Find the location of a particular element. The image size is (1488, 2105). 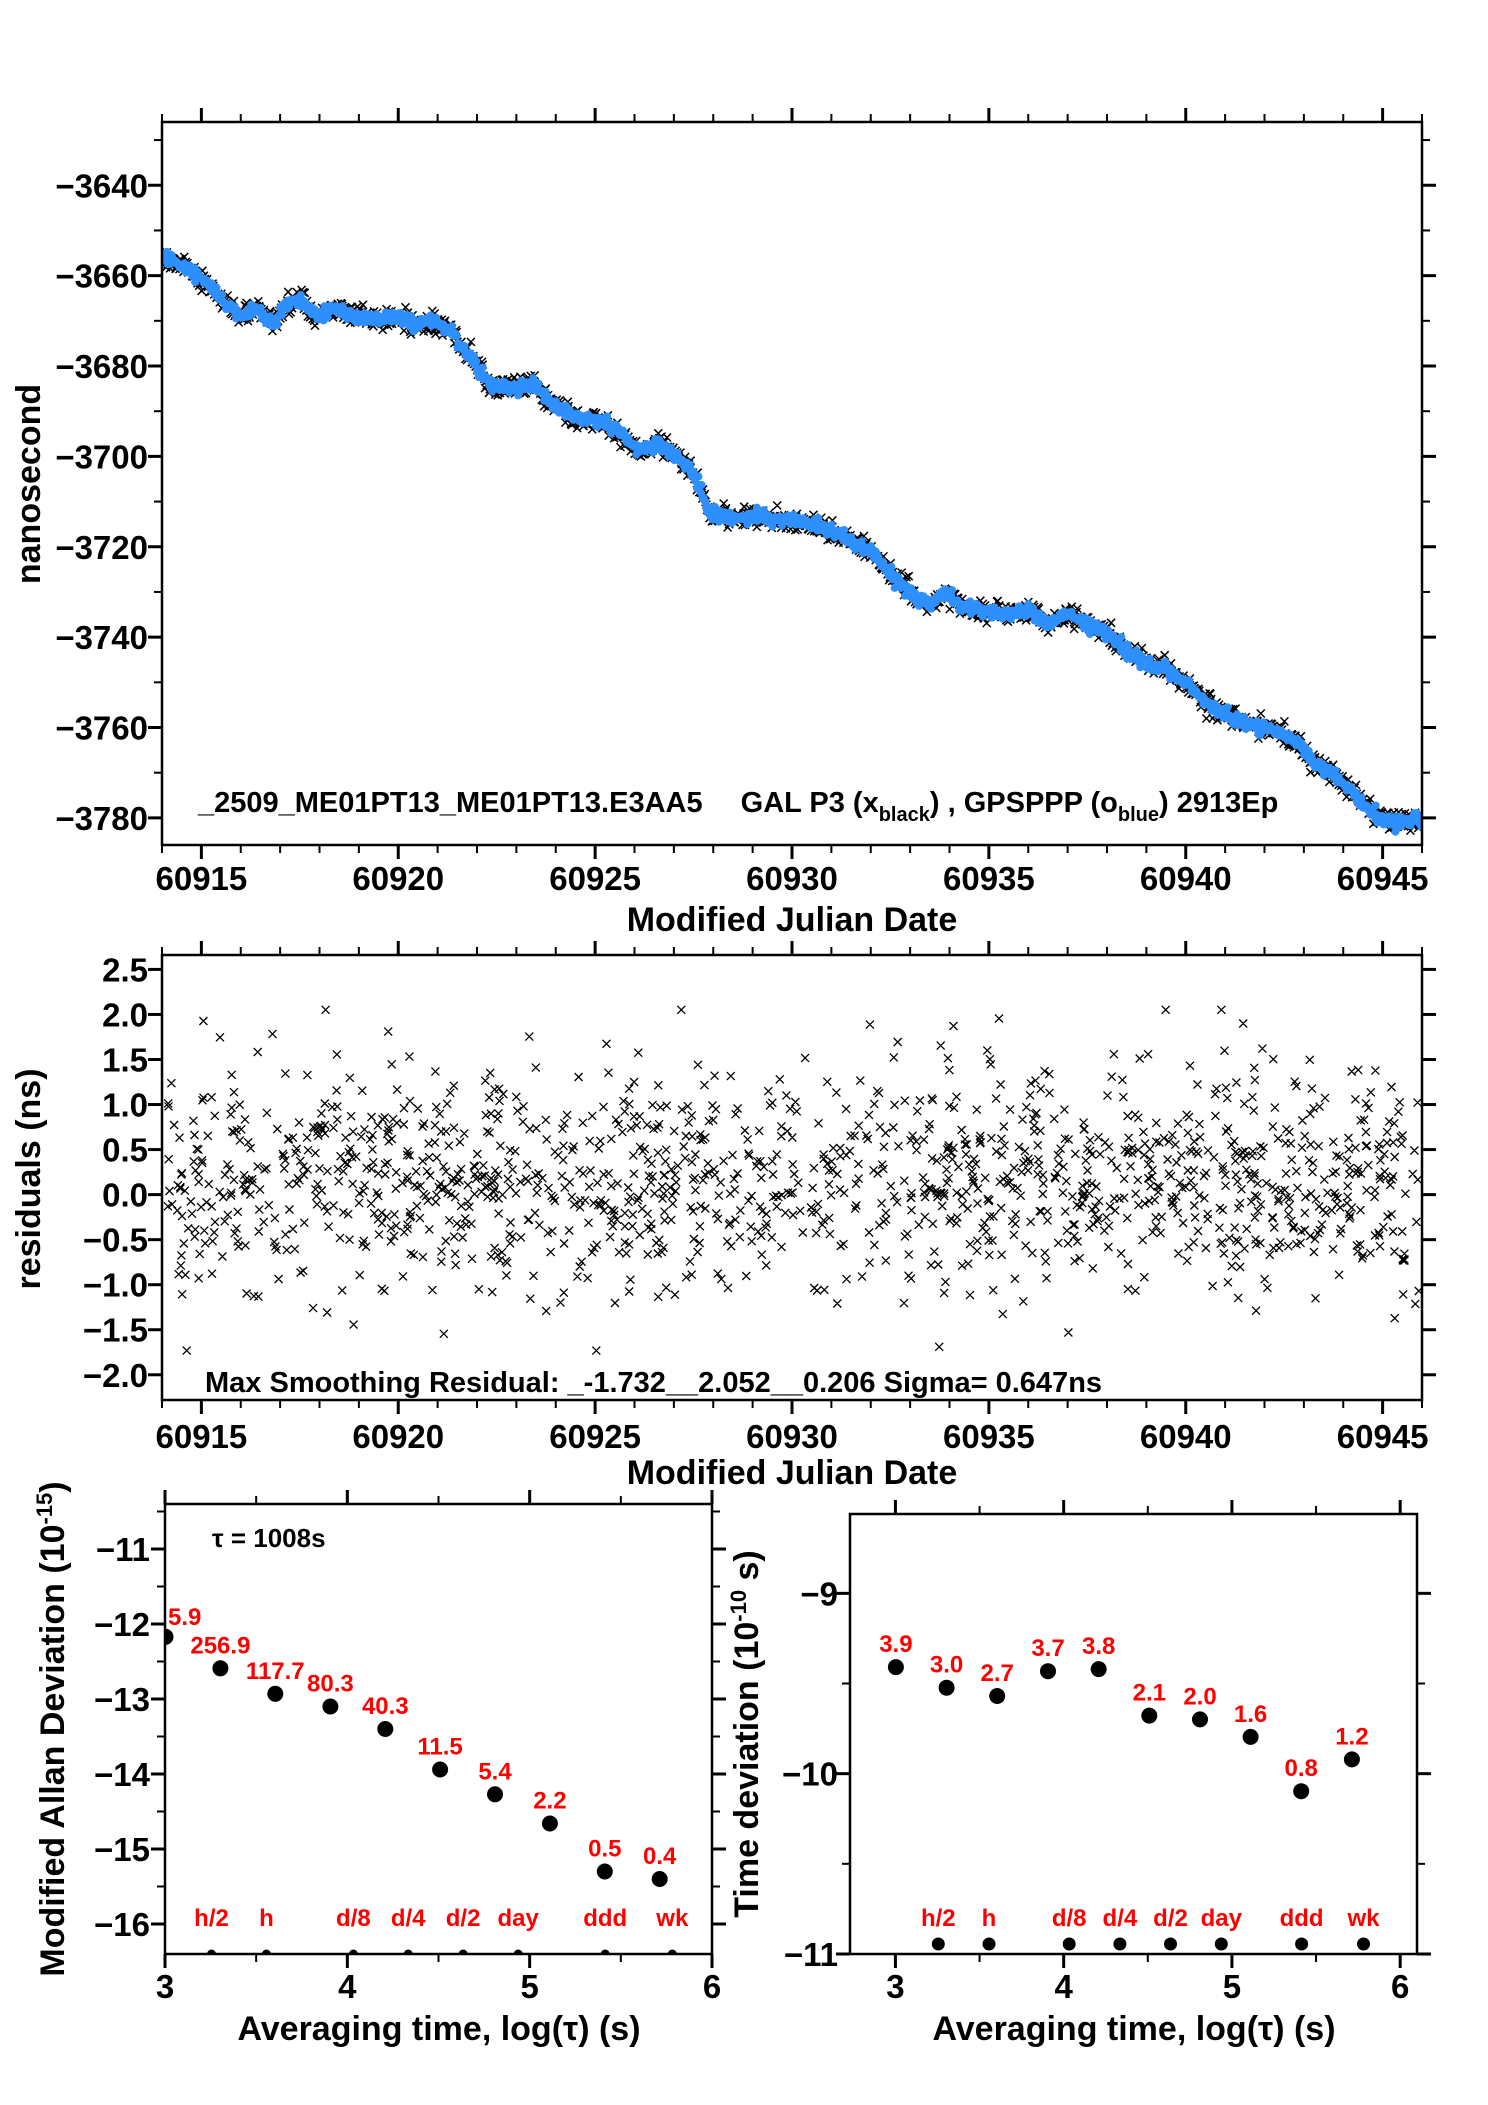

legend-gal-subscript: black is located at coordinates (905, 815).